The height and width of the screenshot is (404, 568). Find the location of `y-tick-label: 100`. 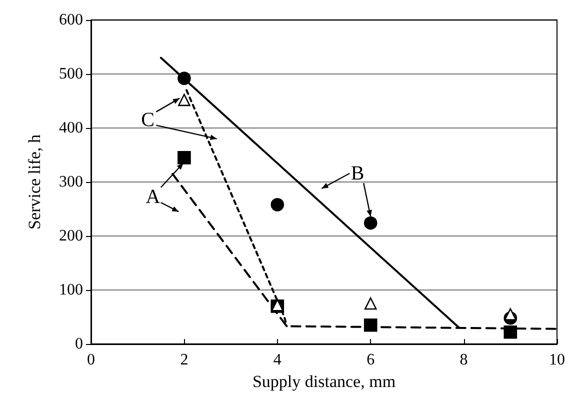

y-tick-label: 100 is located at coordinates (71, 290).